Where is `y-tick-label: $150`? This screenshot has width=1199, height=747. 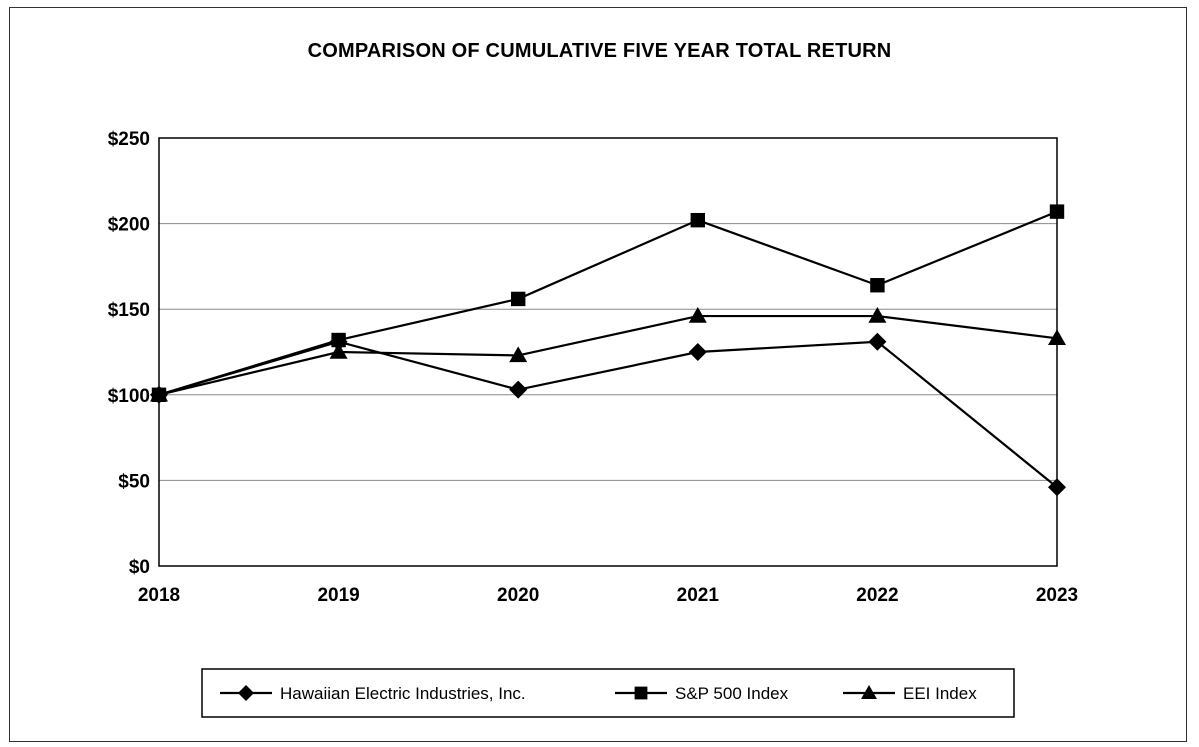 y-tick-label: $150 is located at coordinates (129, 310).